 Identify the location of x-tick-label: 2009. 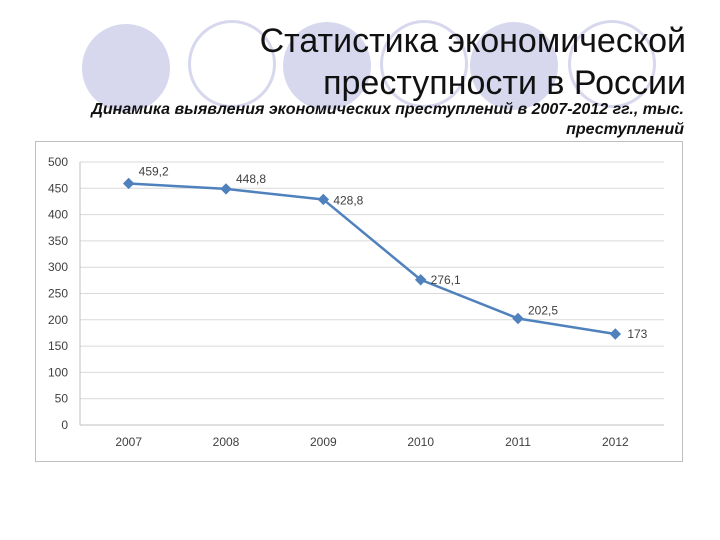
(323, 442).